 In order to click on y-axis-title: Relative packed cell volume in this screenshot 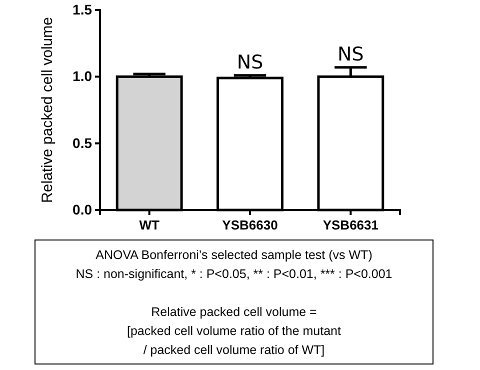, I will do `click(47, 110)`.